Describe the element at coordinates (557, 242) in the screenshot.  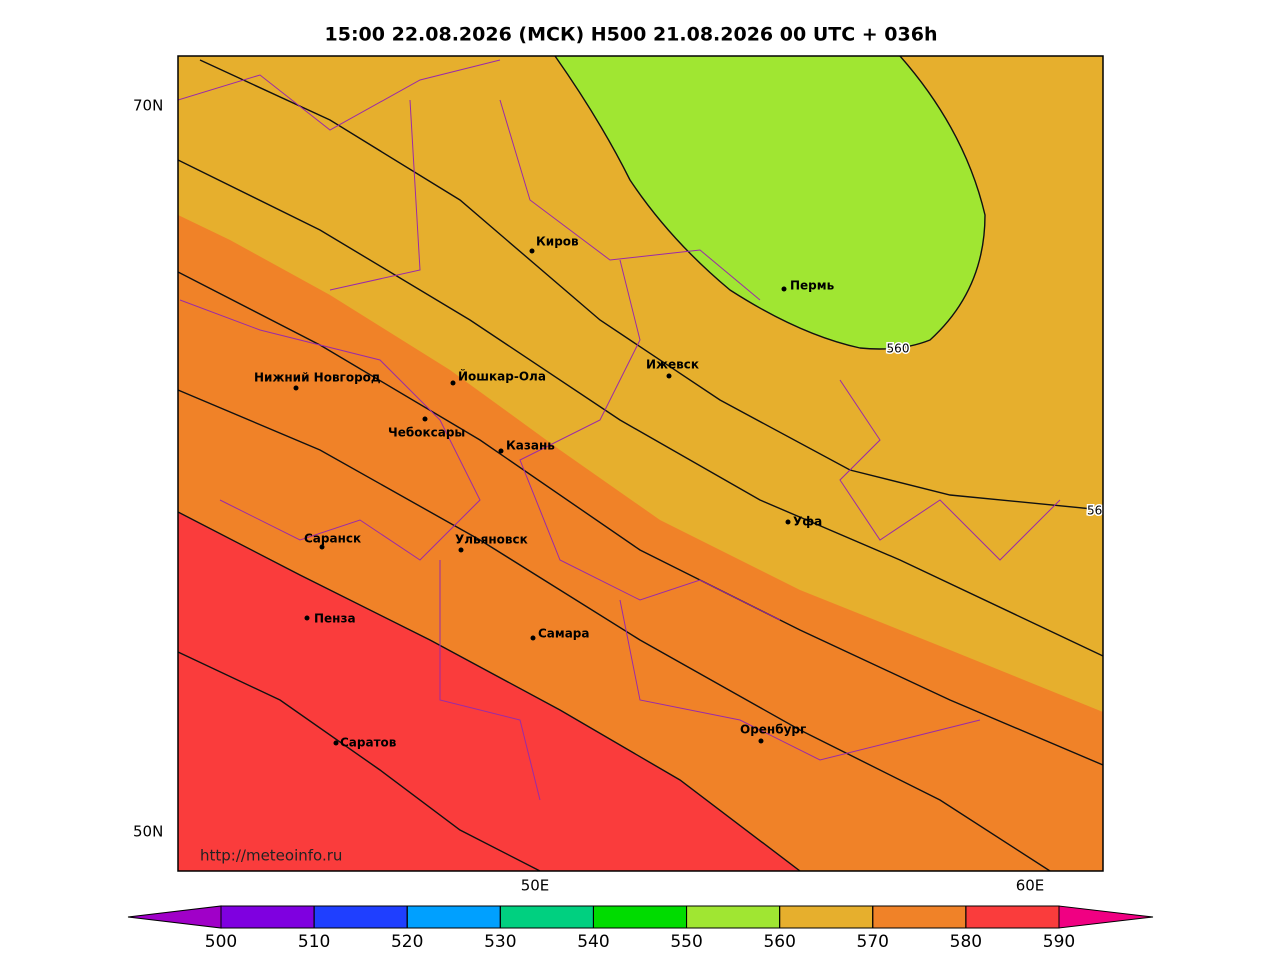
I see `city: Киров` at that location.